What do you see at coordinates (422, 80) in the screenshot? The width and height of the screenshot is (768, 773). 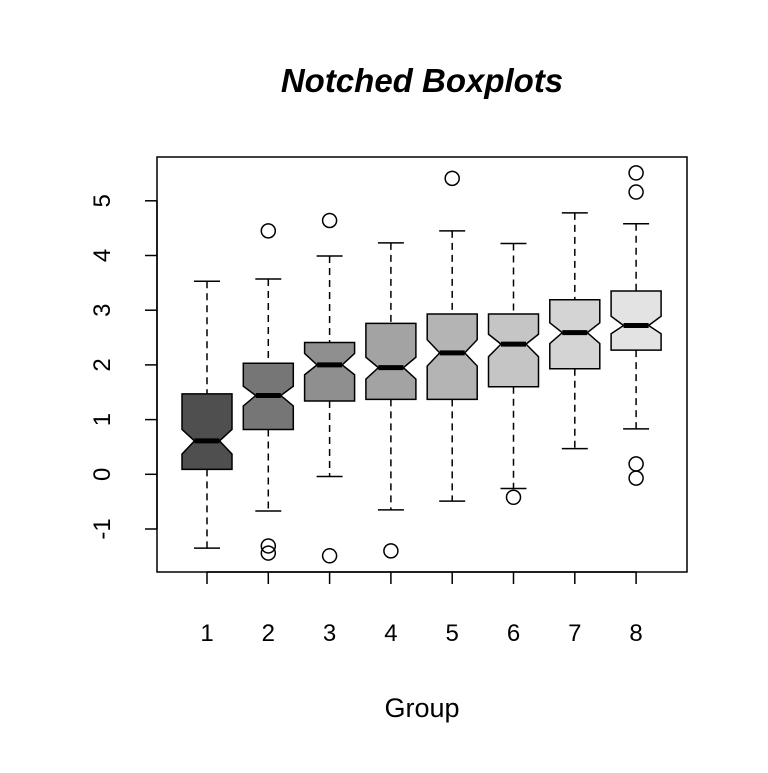 I see `chart-title: Notched Boxplots` at bounding box center [422, 80].